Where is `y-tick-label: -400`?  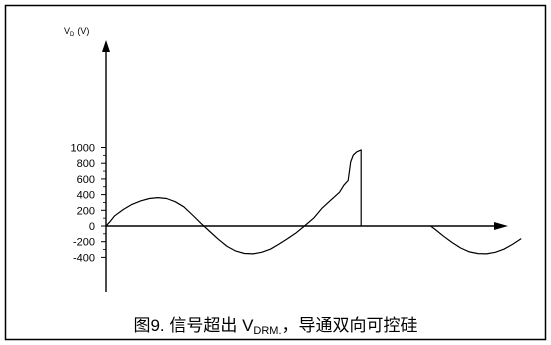
y-tick-label: -400 is located at coordinates (84, 258).